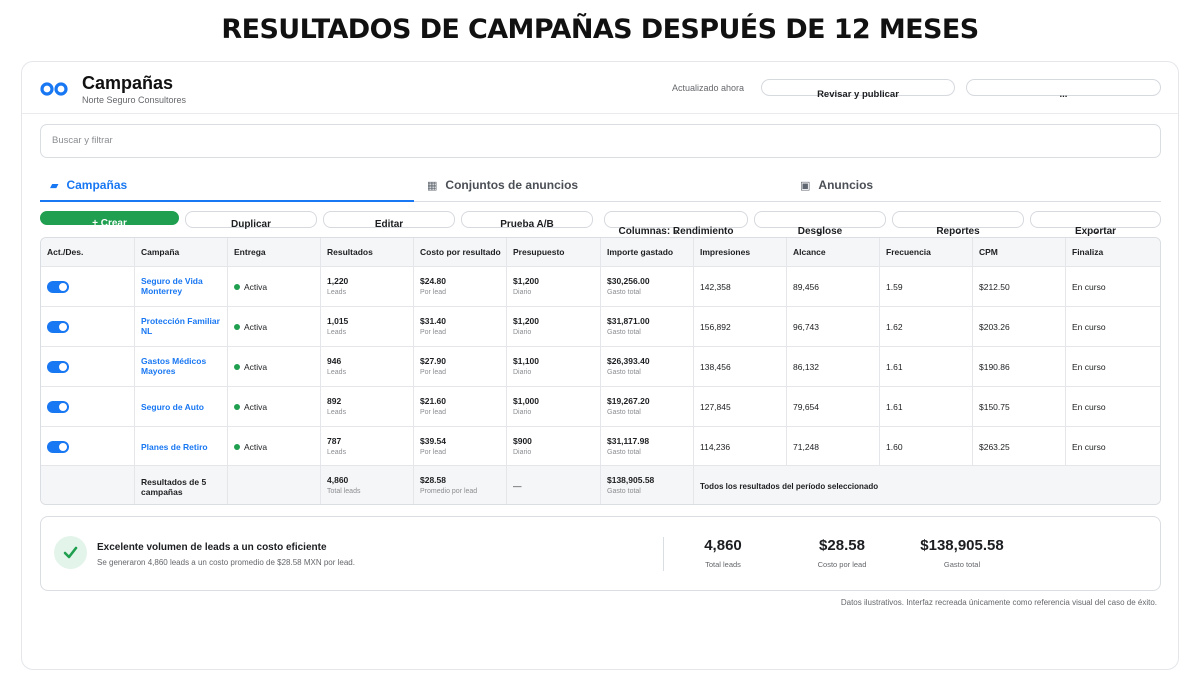  I want to click on tab-ads: ▣ Anuncios, so click(836, 185).